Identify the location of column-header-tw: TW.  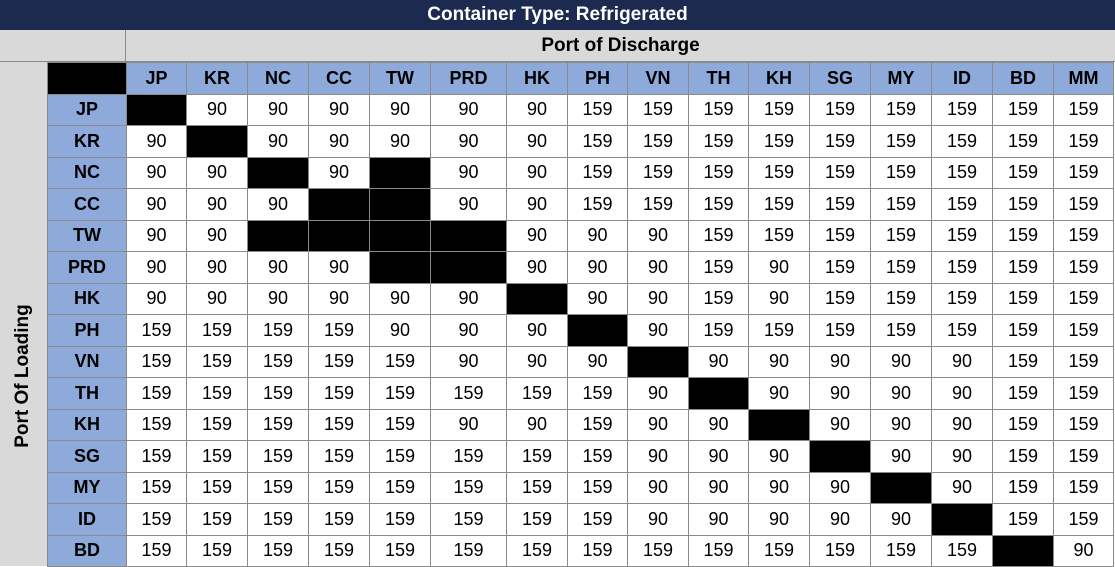
(400, 78).